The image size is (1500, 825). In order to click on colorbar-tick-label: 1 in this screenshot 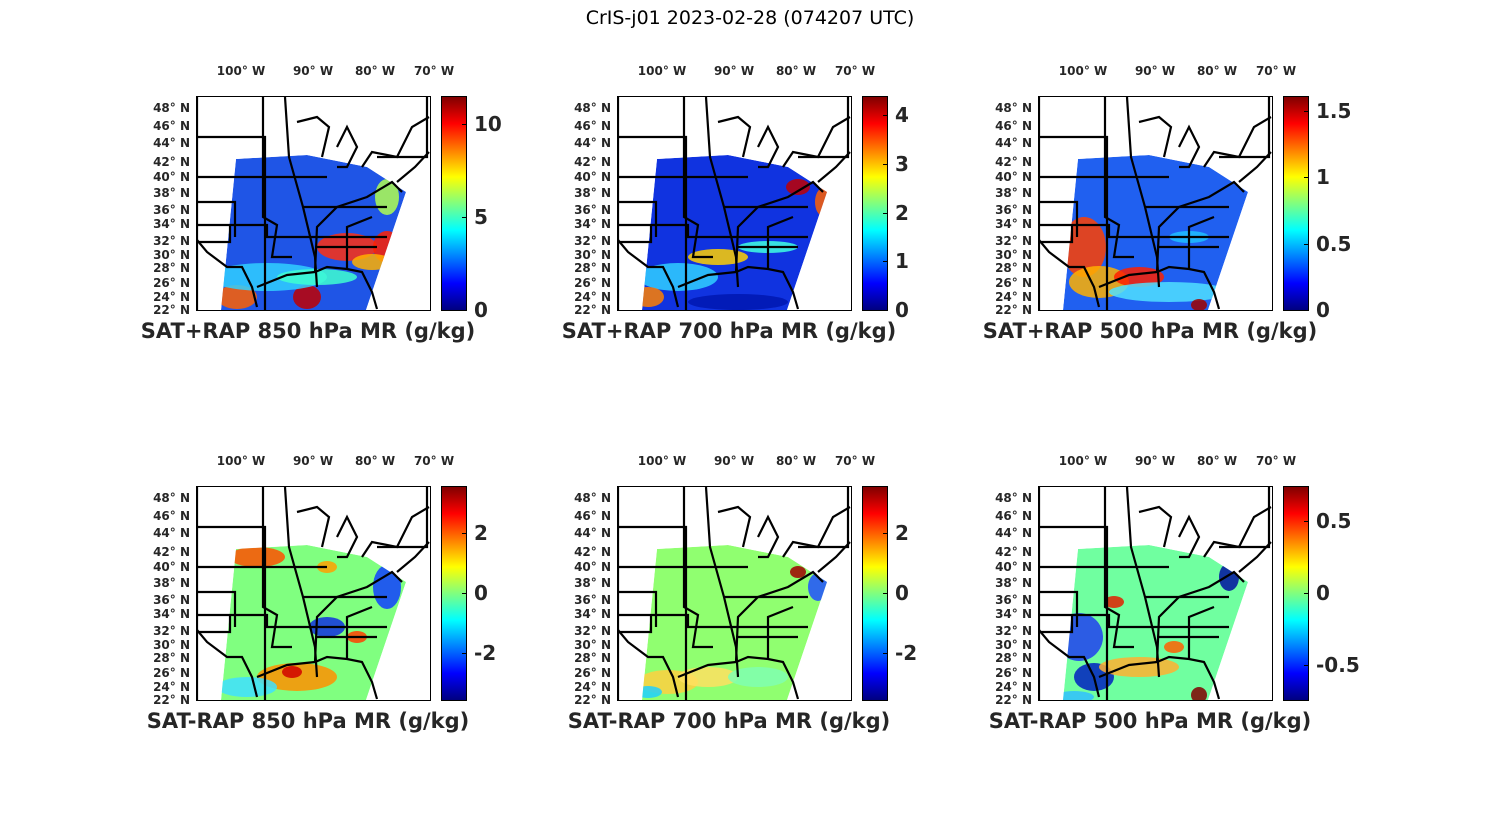, I will do `click(1323, 177)`.